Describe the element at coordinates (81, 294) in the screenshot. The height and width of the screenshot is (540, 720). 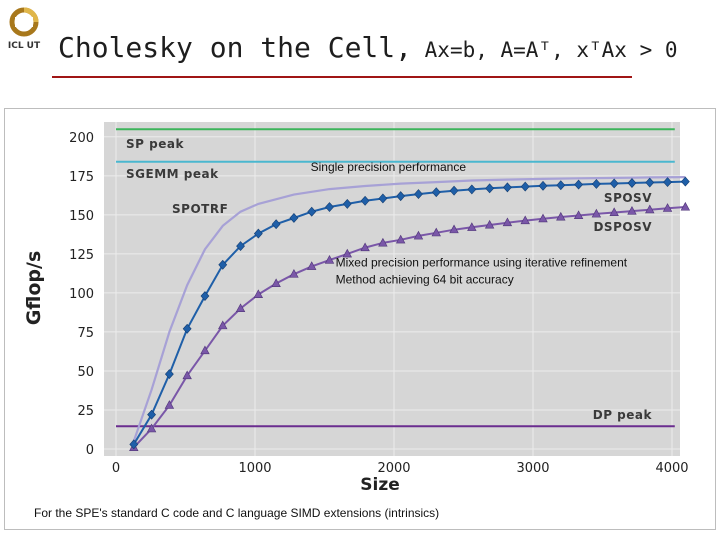
I see `y-tick-label: 100` at that location.